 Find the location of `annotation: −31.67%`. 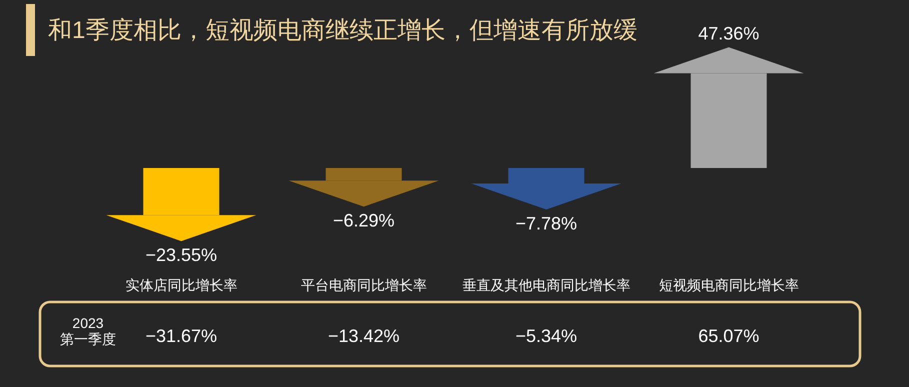

annotation: −31.67% is located at coordinates (181, 336).